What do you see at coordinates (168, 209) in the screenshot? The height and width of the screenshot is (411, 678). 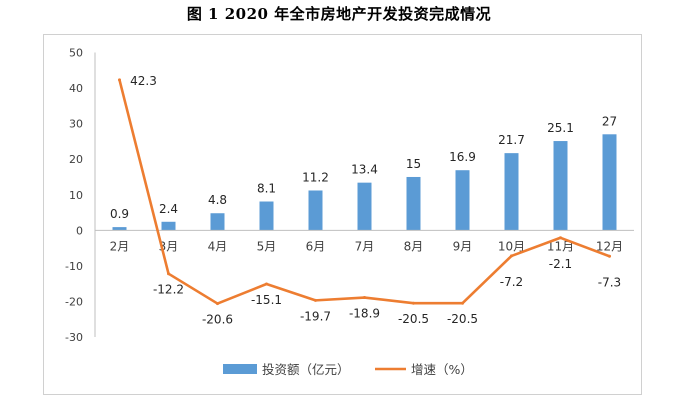 I see `bar-data-label: 2.4` at bounding box center [168, 209].